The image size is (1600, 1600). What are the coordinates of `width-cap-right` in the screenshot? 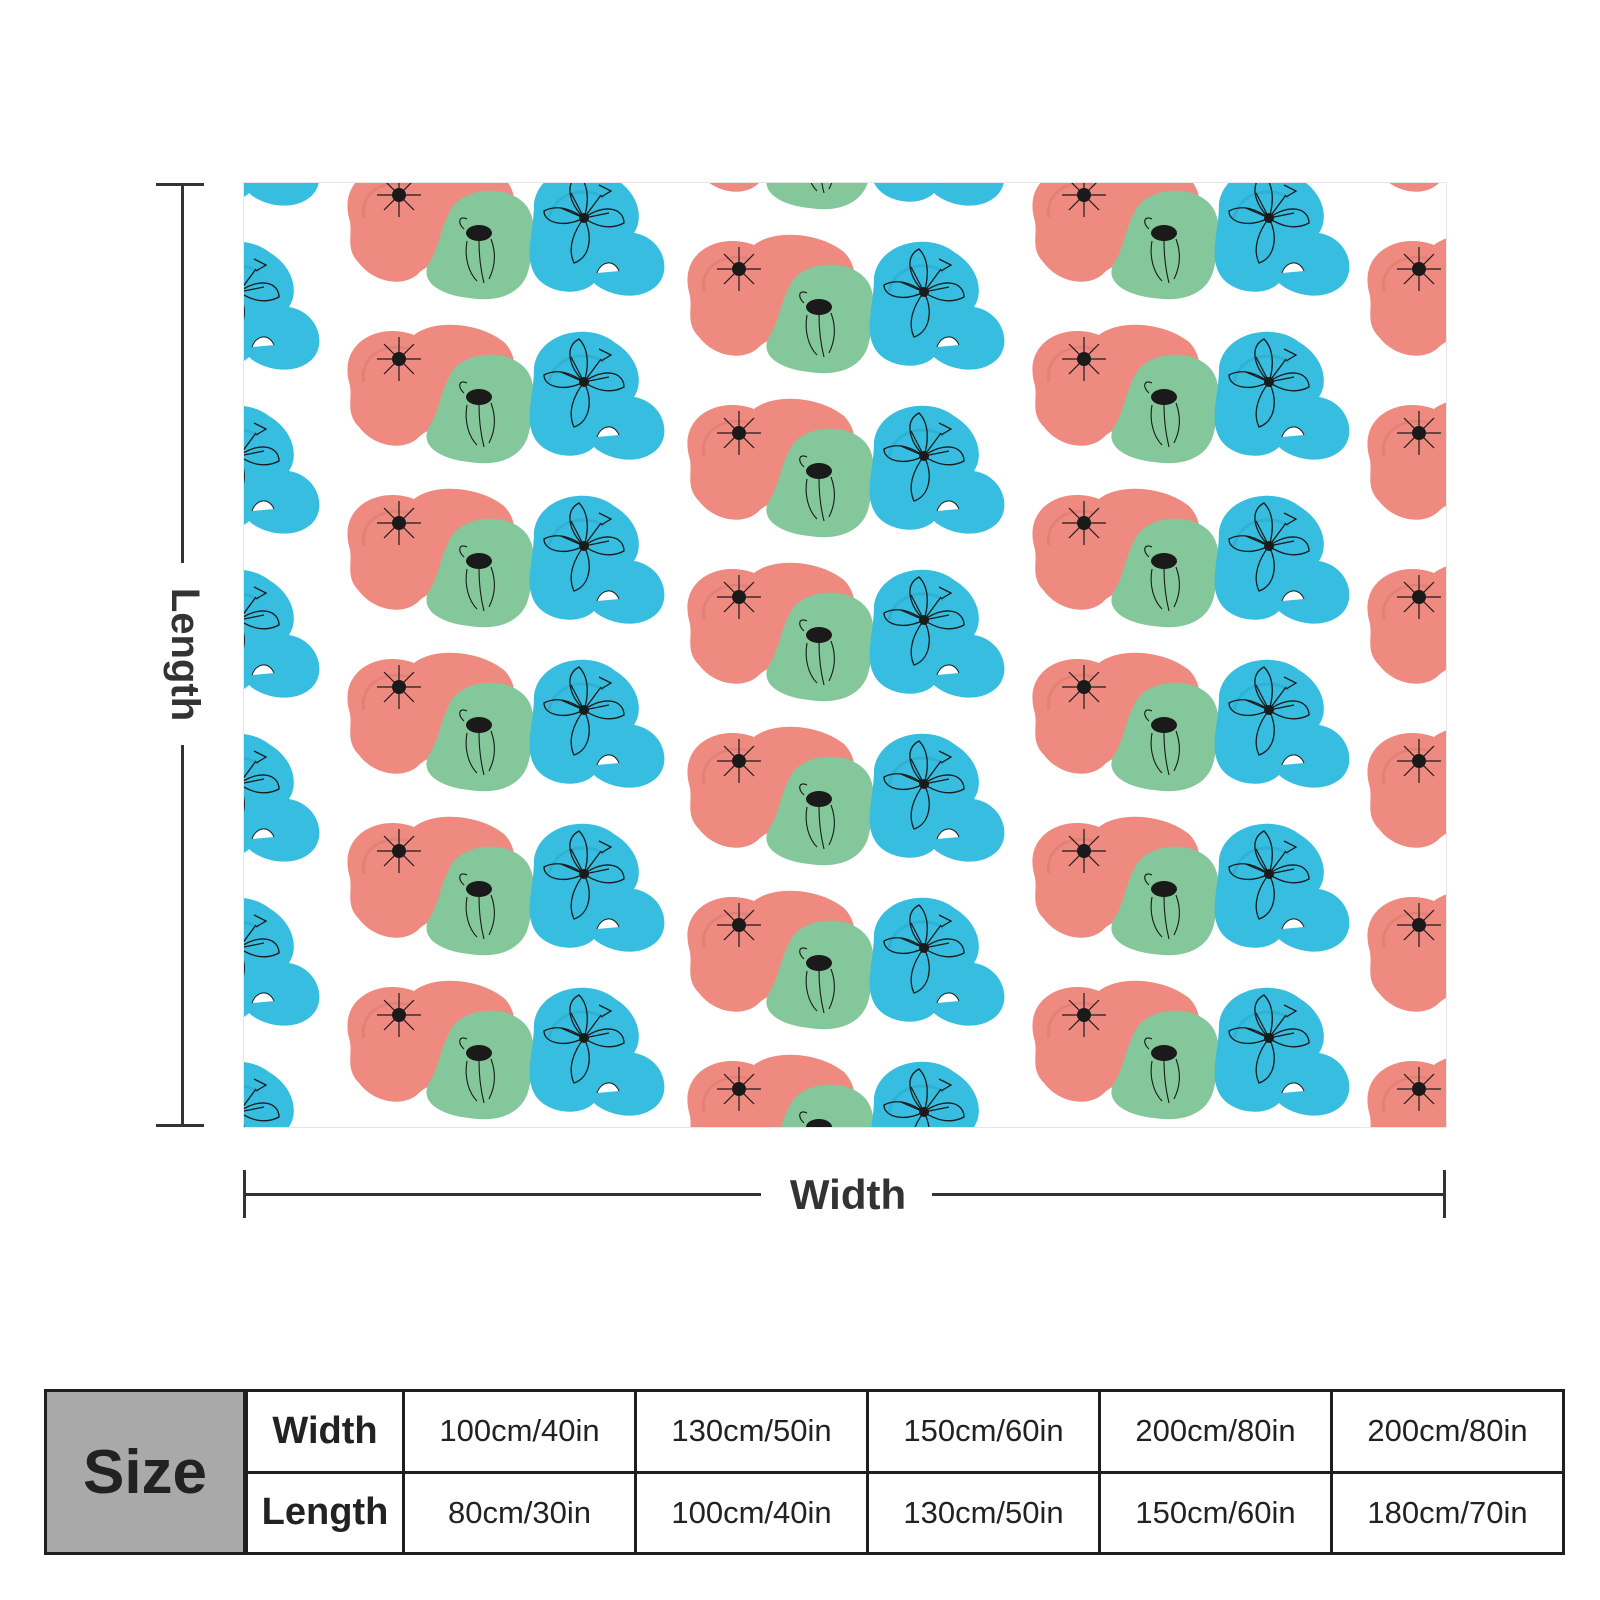 It's located at (1444, 1194).